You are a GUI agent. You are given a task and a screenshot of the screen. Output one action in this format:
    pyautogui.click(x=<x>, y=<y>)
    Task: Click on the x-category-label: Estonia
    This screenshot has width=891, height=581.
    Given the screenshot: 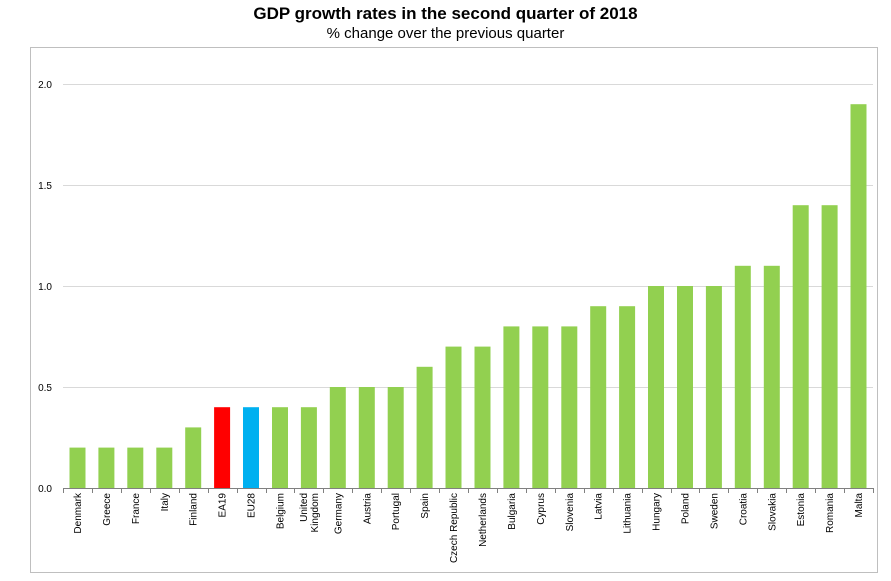 What is the action you would take?
    pyautogui.click(x=801, y=510)
    